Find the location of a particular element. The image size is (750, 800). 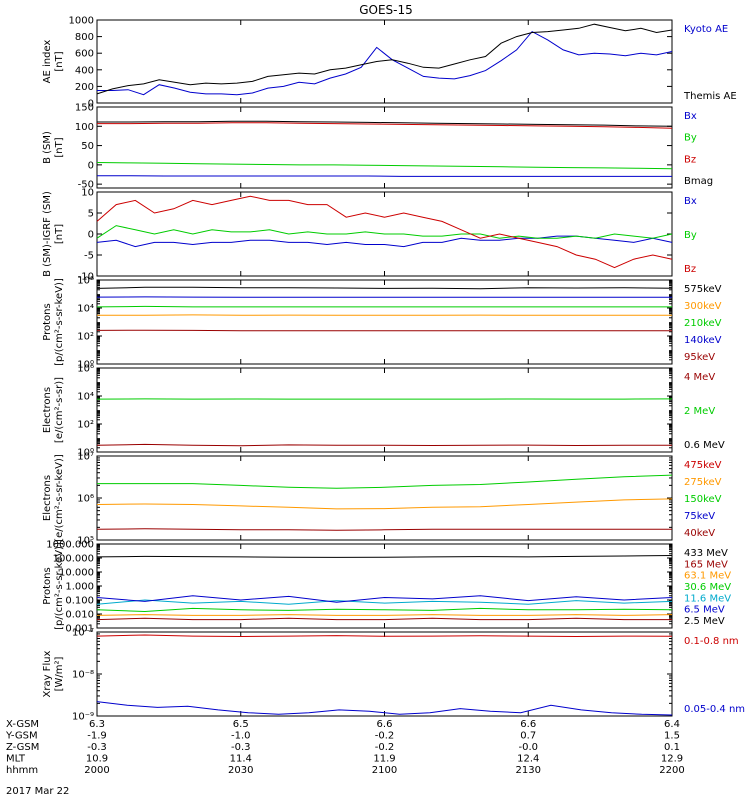

ephem-row-label: Z-GSM is located at coordinates (22, 747).